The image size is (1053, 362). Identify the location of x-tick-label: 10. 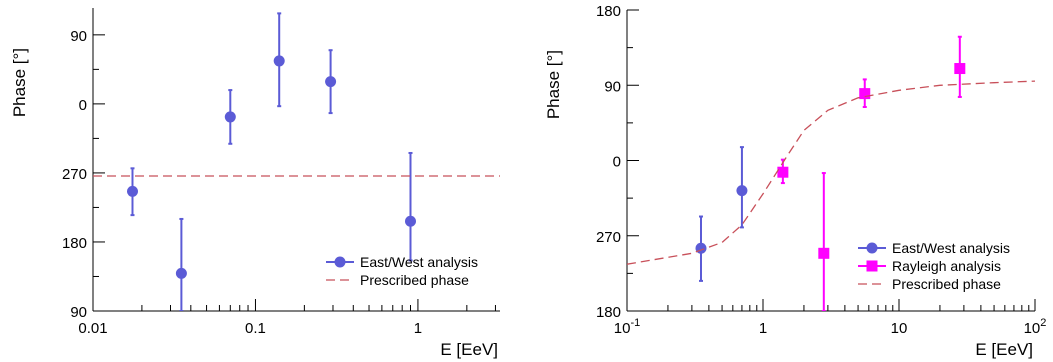
(899, 328).